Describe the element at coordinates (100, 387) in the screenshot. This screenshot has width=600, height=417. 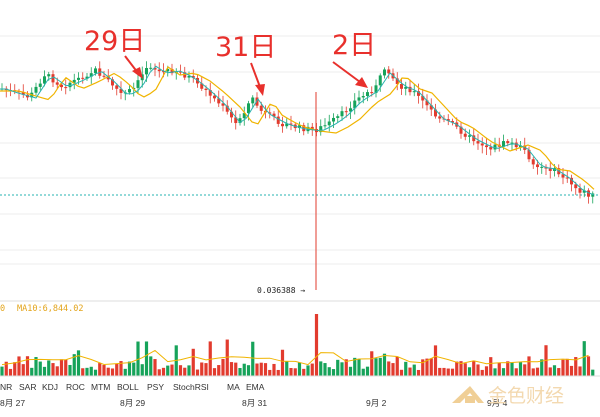
I see `indicator-mtm: MTM` at that location.